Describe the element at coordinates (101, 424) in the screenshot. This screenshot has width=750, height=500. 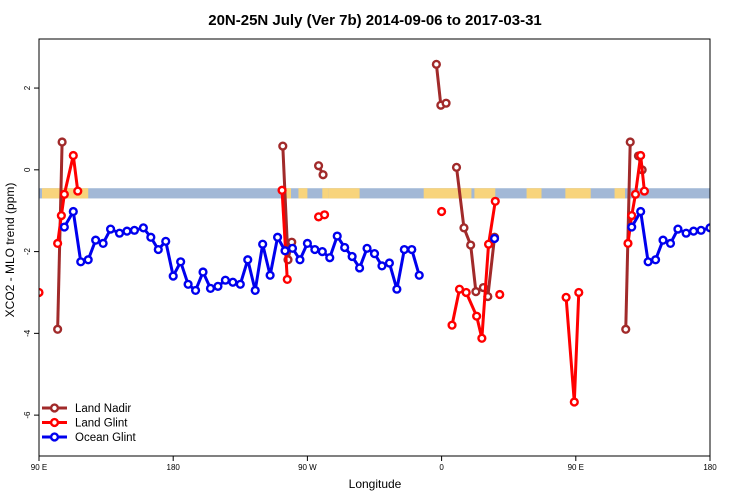
I see `legend-label: Land Glint` at that location.